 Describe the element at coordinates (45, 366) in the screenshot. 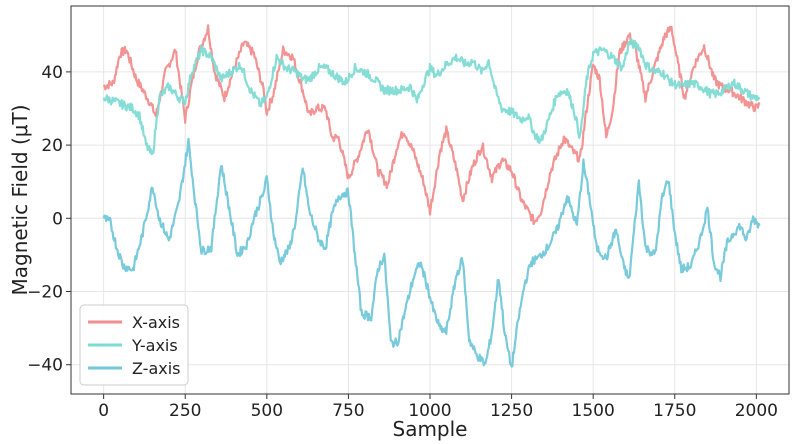

I see `y-tick-label: −40` at that location.